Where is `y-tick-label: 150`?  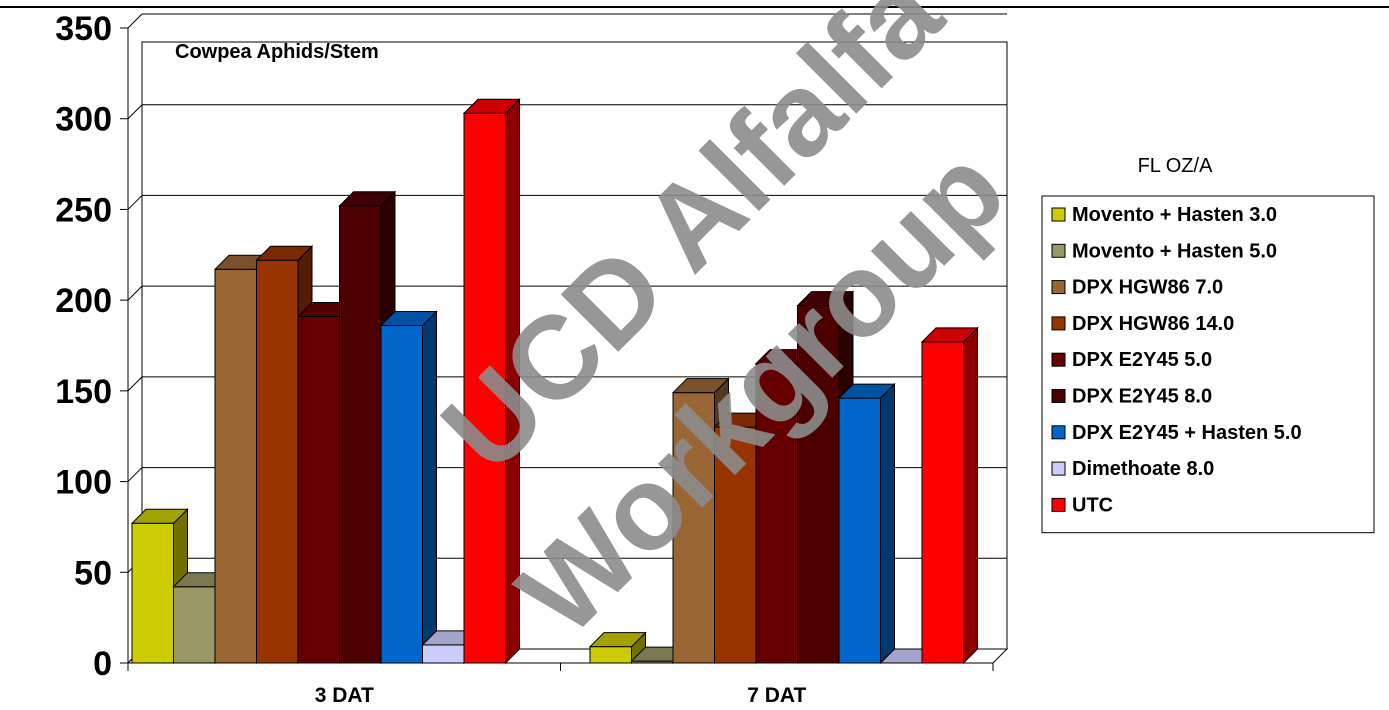
y-tick-label: 150 is located at coordinates (83, 392).